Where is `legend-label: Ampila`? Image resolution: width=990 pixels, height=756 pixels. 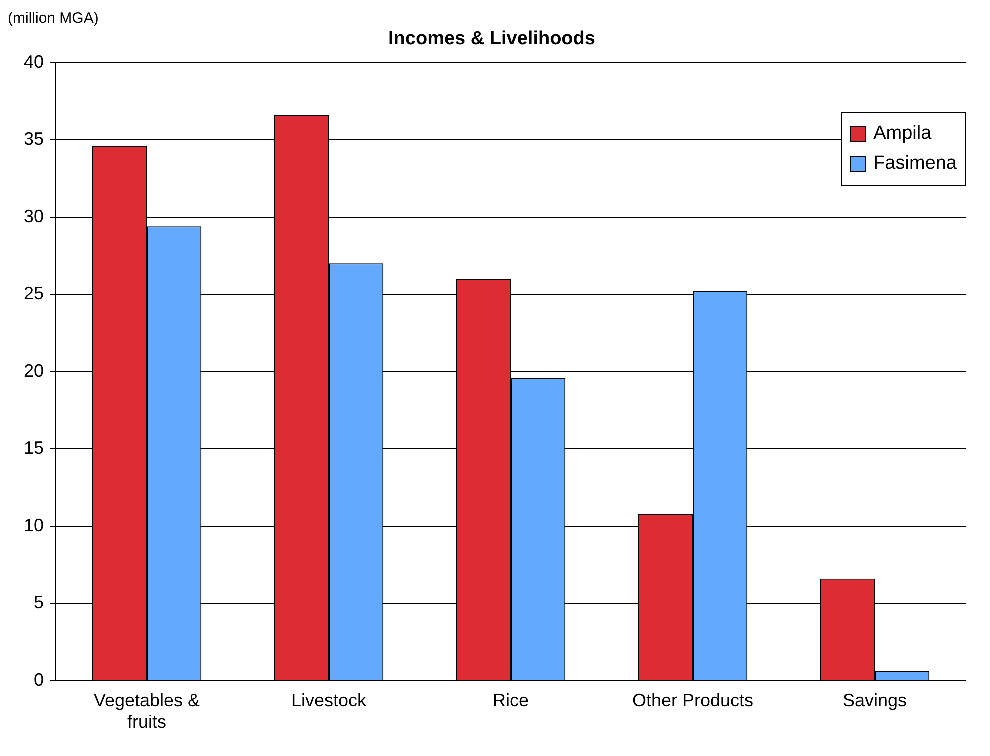 legend-label: Ampila is located at coordinates (903, 134).